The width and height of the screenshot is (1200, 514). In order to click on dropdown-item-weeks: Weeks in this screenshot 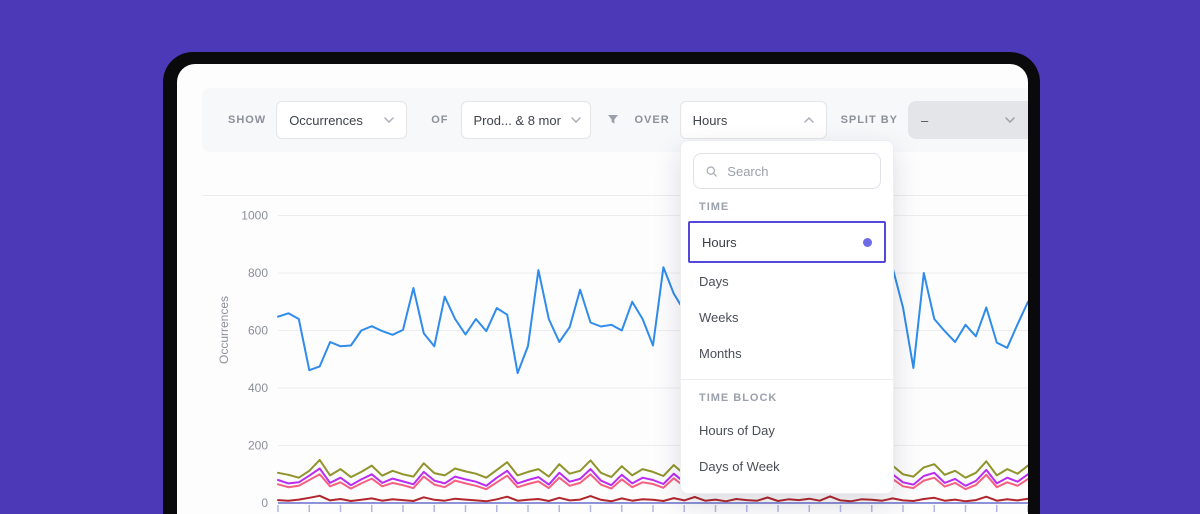, I will do `click(719, 317)`.